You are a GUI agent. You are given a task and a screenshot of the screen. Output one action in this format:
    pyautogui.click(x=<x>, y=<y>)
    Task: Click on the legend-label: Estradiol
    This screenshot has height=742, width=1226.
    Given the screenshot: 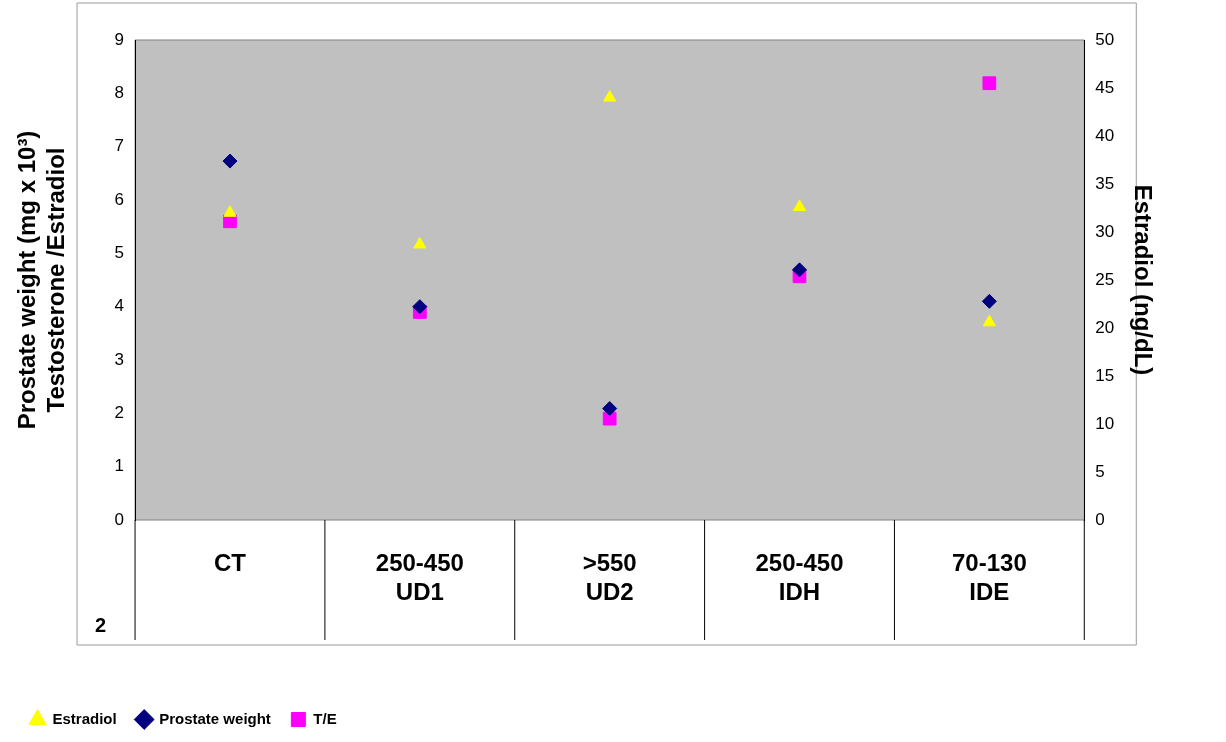 What is the action you would take?
    pyautogui.click(x=84, y=718)
    